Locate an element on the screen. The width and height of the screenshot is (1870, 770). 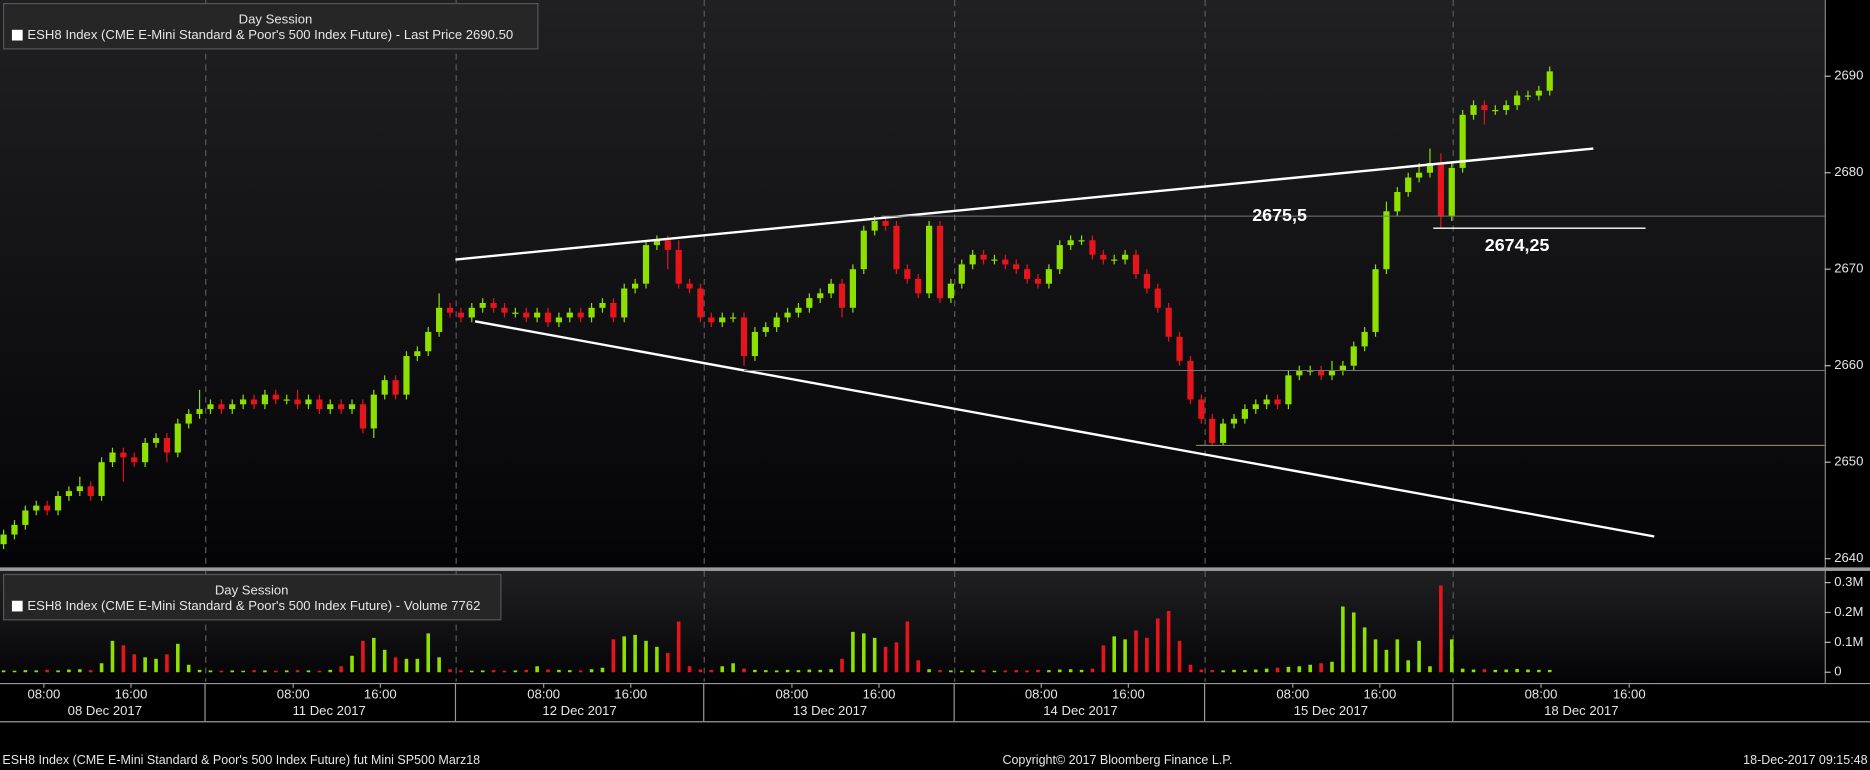
y-tick-label: 0.2M is located at coordinates (1848, 611).